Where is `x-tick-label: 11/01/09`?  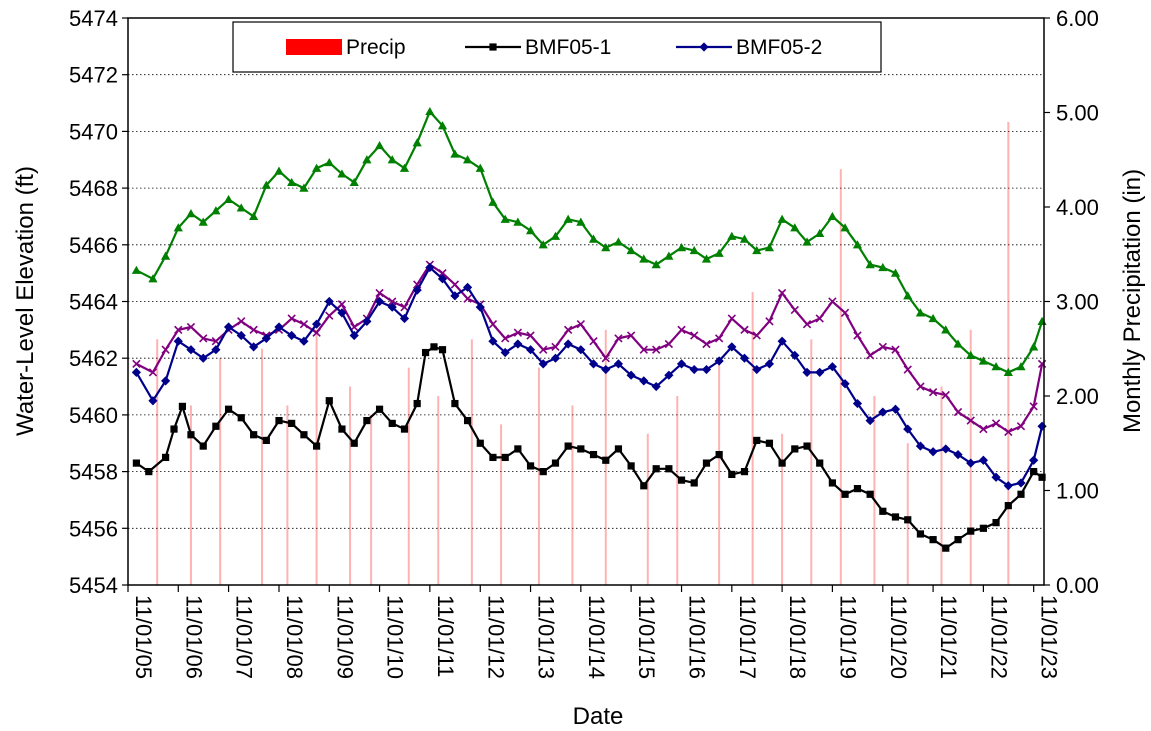 x-tick-label: 11/01/09 is located at coordinates (344, 637).